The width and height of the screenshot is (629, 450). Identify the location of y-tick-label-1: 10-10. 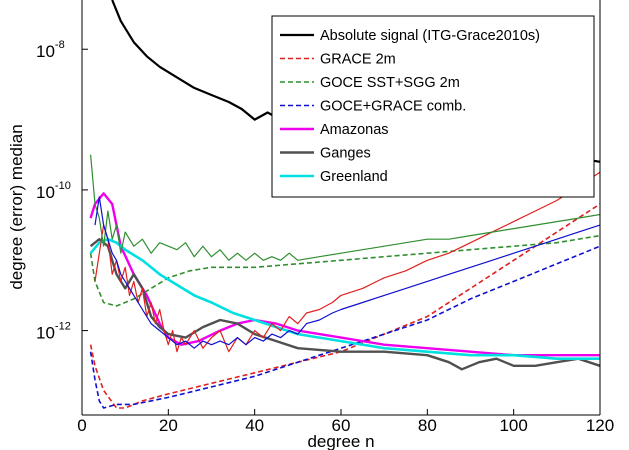
(53, 191).